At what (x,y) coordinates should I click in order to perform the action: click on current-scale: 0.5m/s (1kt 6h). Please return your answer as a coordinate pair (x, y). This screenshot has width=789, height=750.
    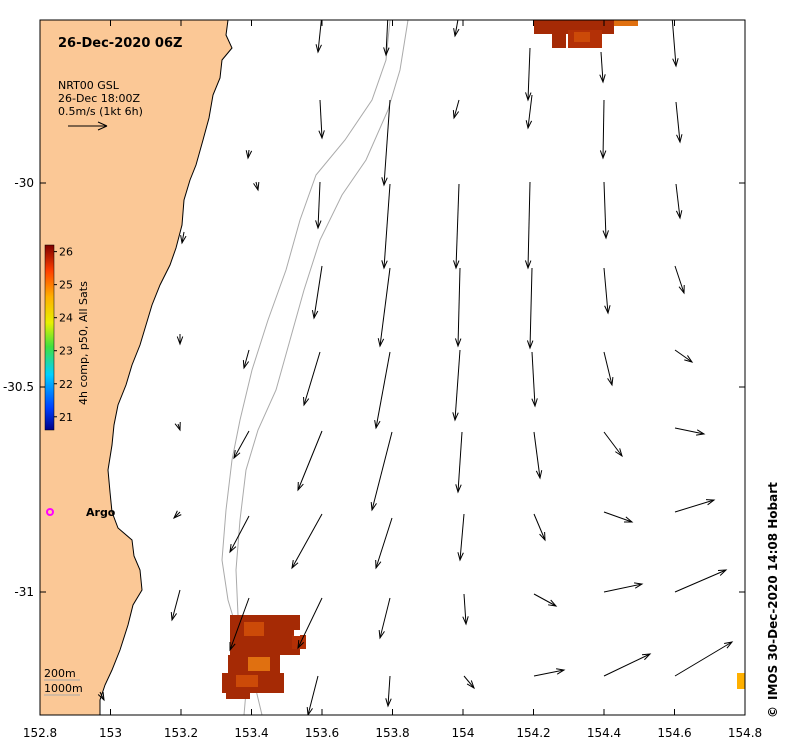
    Looking at the image, I should click on (100, 111).